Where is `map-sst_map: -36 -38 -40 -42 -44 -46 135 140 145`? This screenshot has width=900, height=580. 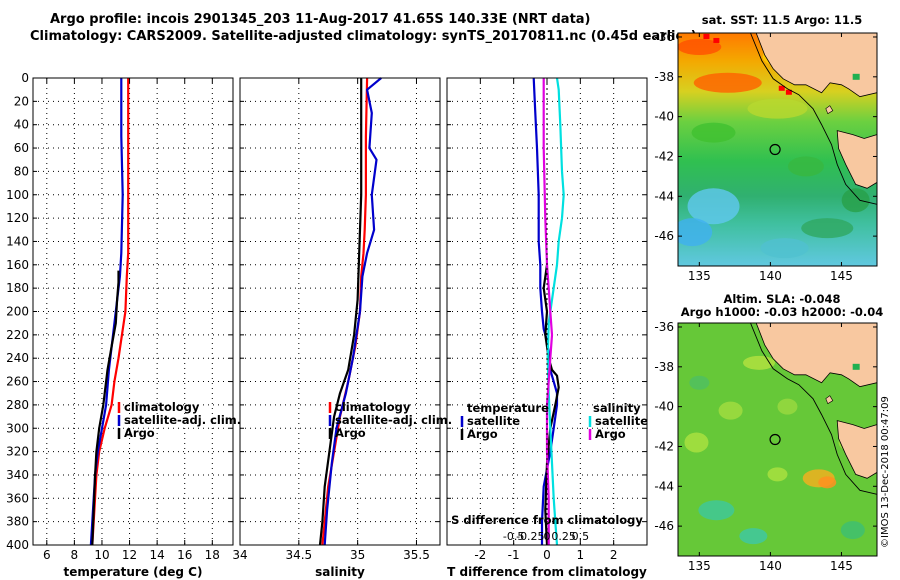
map-sst_map: -36 -38 -40 -42 -44 -46 135 140 145 is located at coordinates (766, 156).